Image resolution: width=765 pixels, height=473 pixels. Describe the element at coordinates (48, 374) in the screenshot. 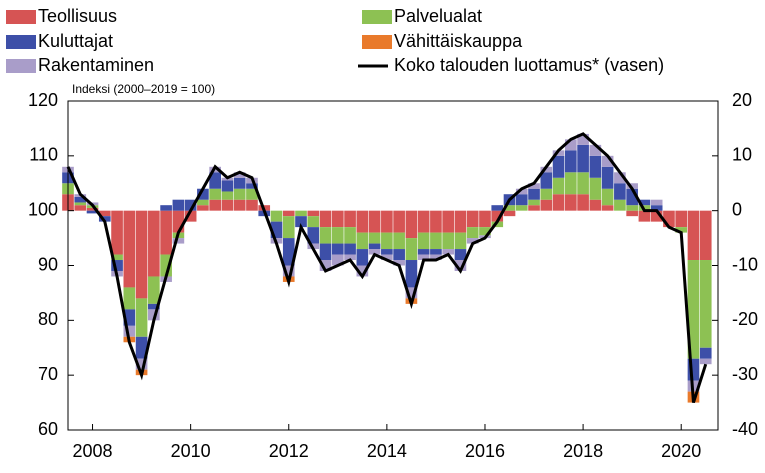

I see `y-tick-label: 70` at that location.